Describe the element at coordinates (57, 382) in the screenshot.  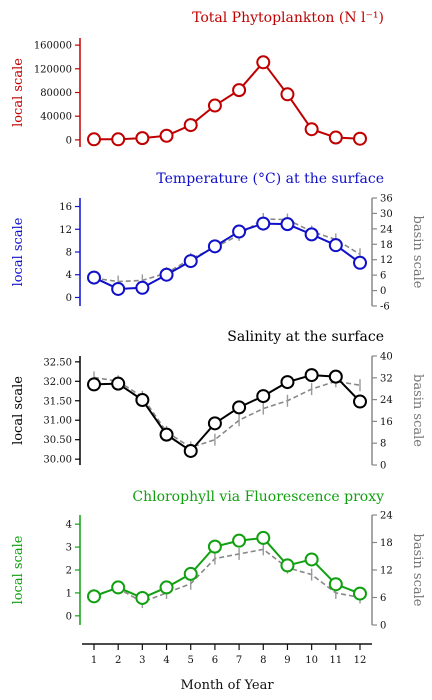
I see `left-tick-label: 32.00` at that location.